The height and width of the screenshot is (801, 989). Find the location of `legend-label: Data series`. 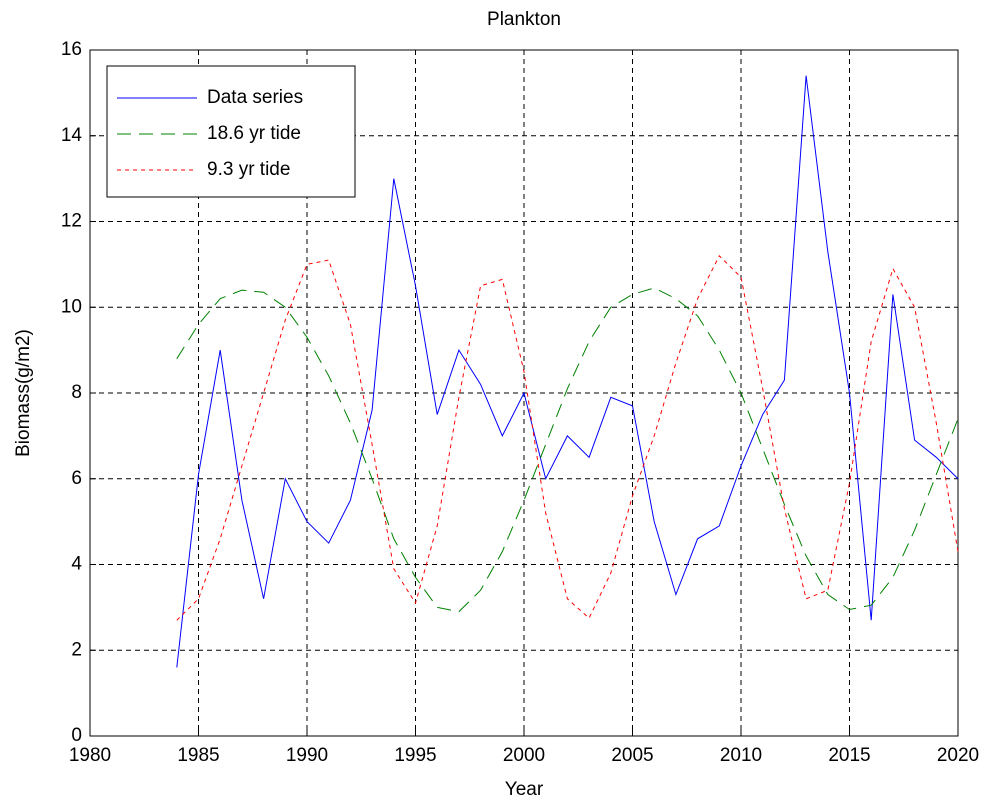

legend-label: Data series is located at coordinates (255, 97).